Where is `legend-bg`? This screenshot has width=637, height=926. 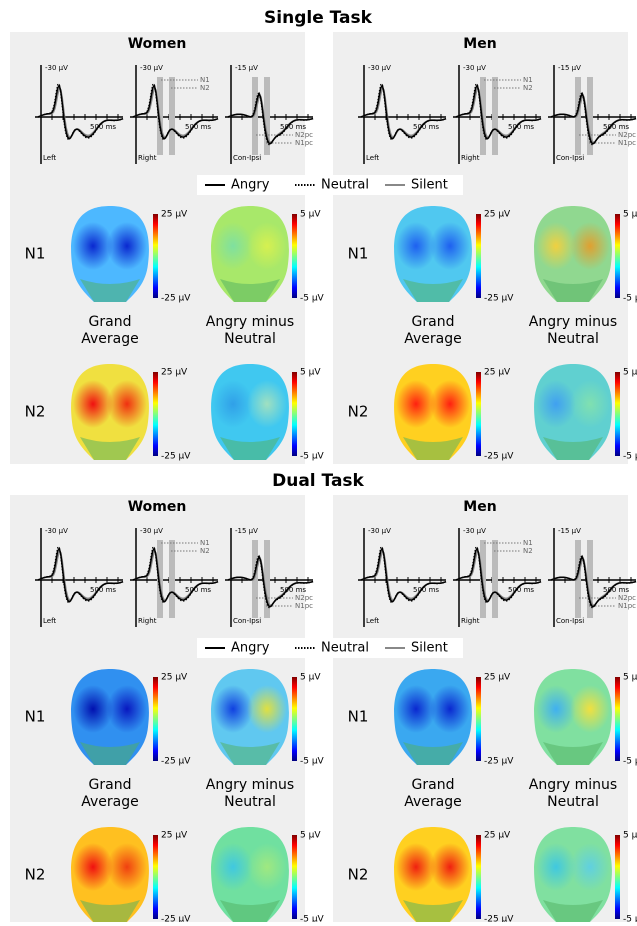
legend-bg is located at coordinates (330, 185).